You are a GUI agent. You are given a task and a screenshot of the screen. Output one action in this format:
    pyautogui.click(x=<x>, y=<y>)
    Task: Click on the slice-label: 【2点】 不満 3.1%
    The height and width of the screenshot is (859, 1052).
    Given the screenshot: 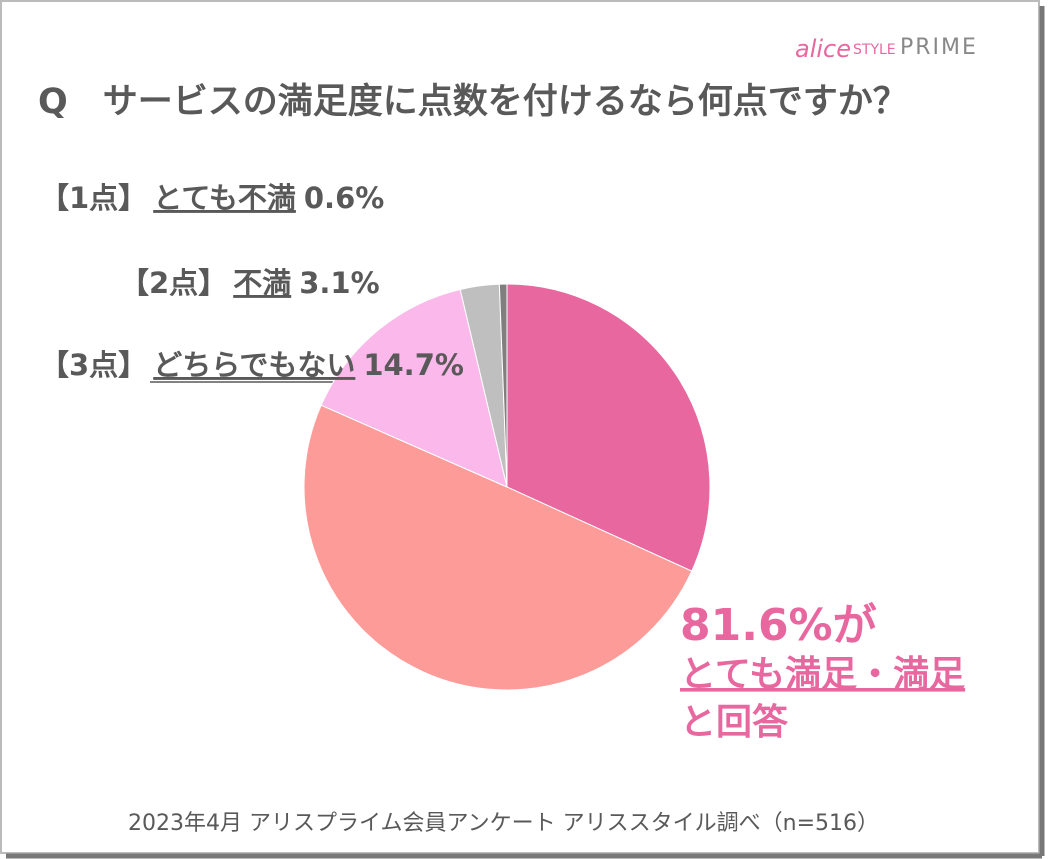 What is the action you would take?
    pyautogui.click(x=250, y=283)
    